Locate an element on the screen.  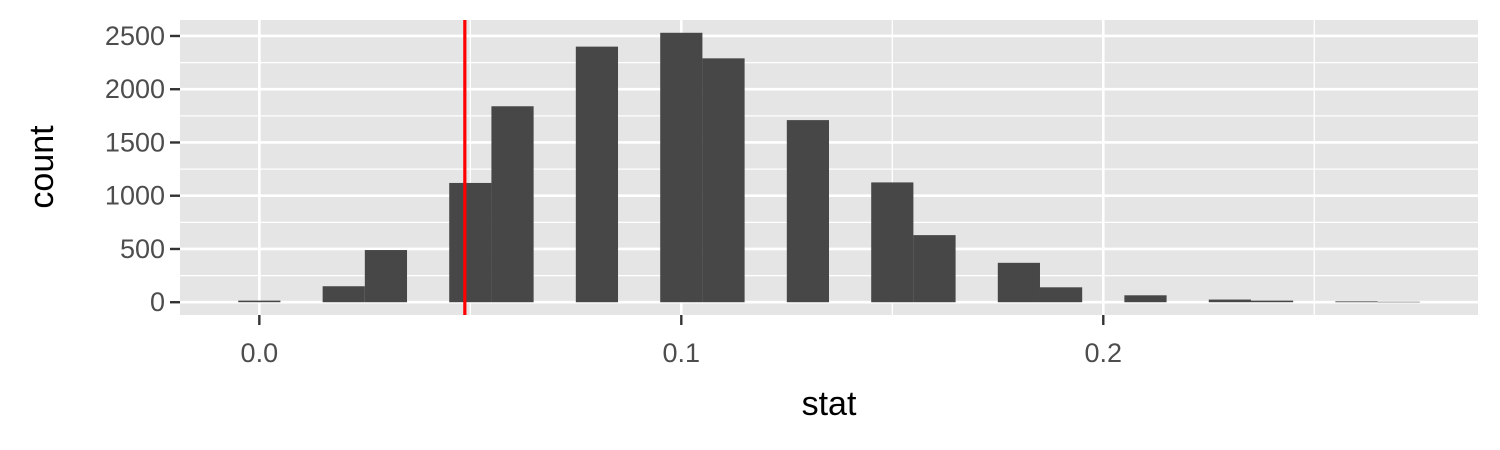
x-axis: 0.0 0.1 0.2 is located at coordinates (682, 341).